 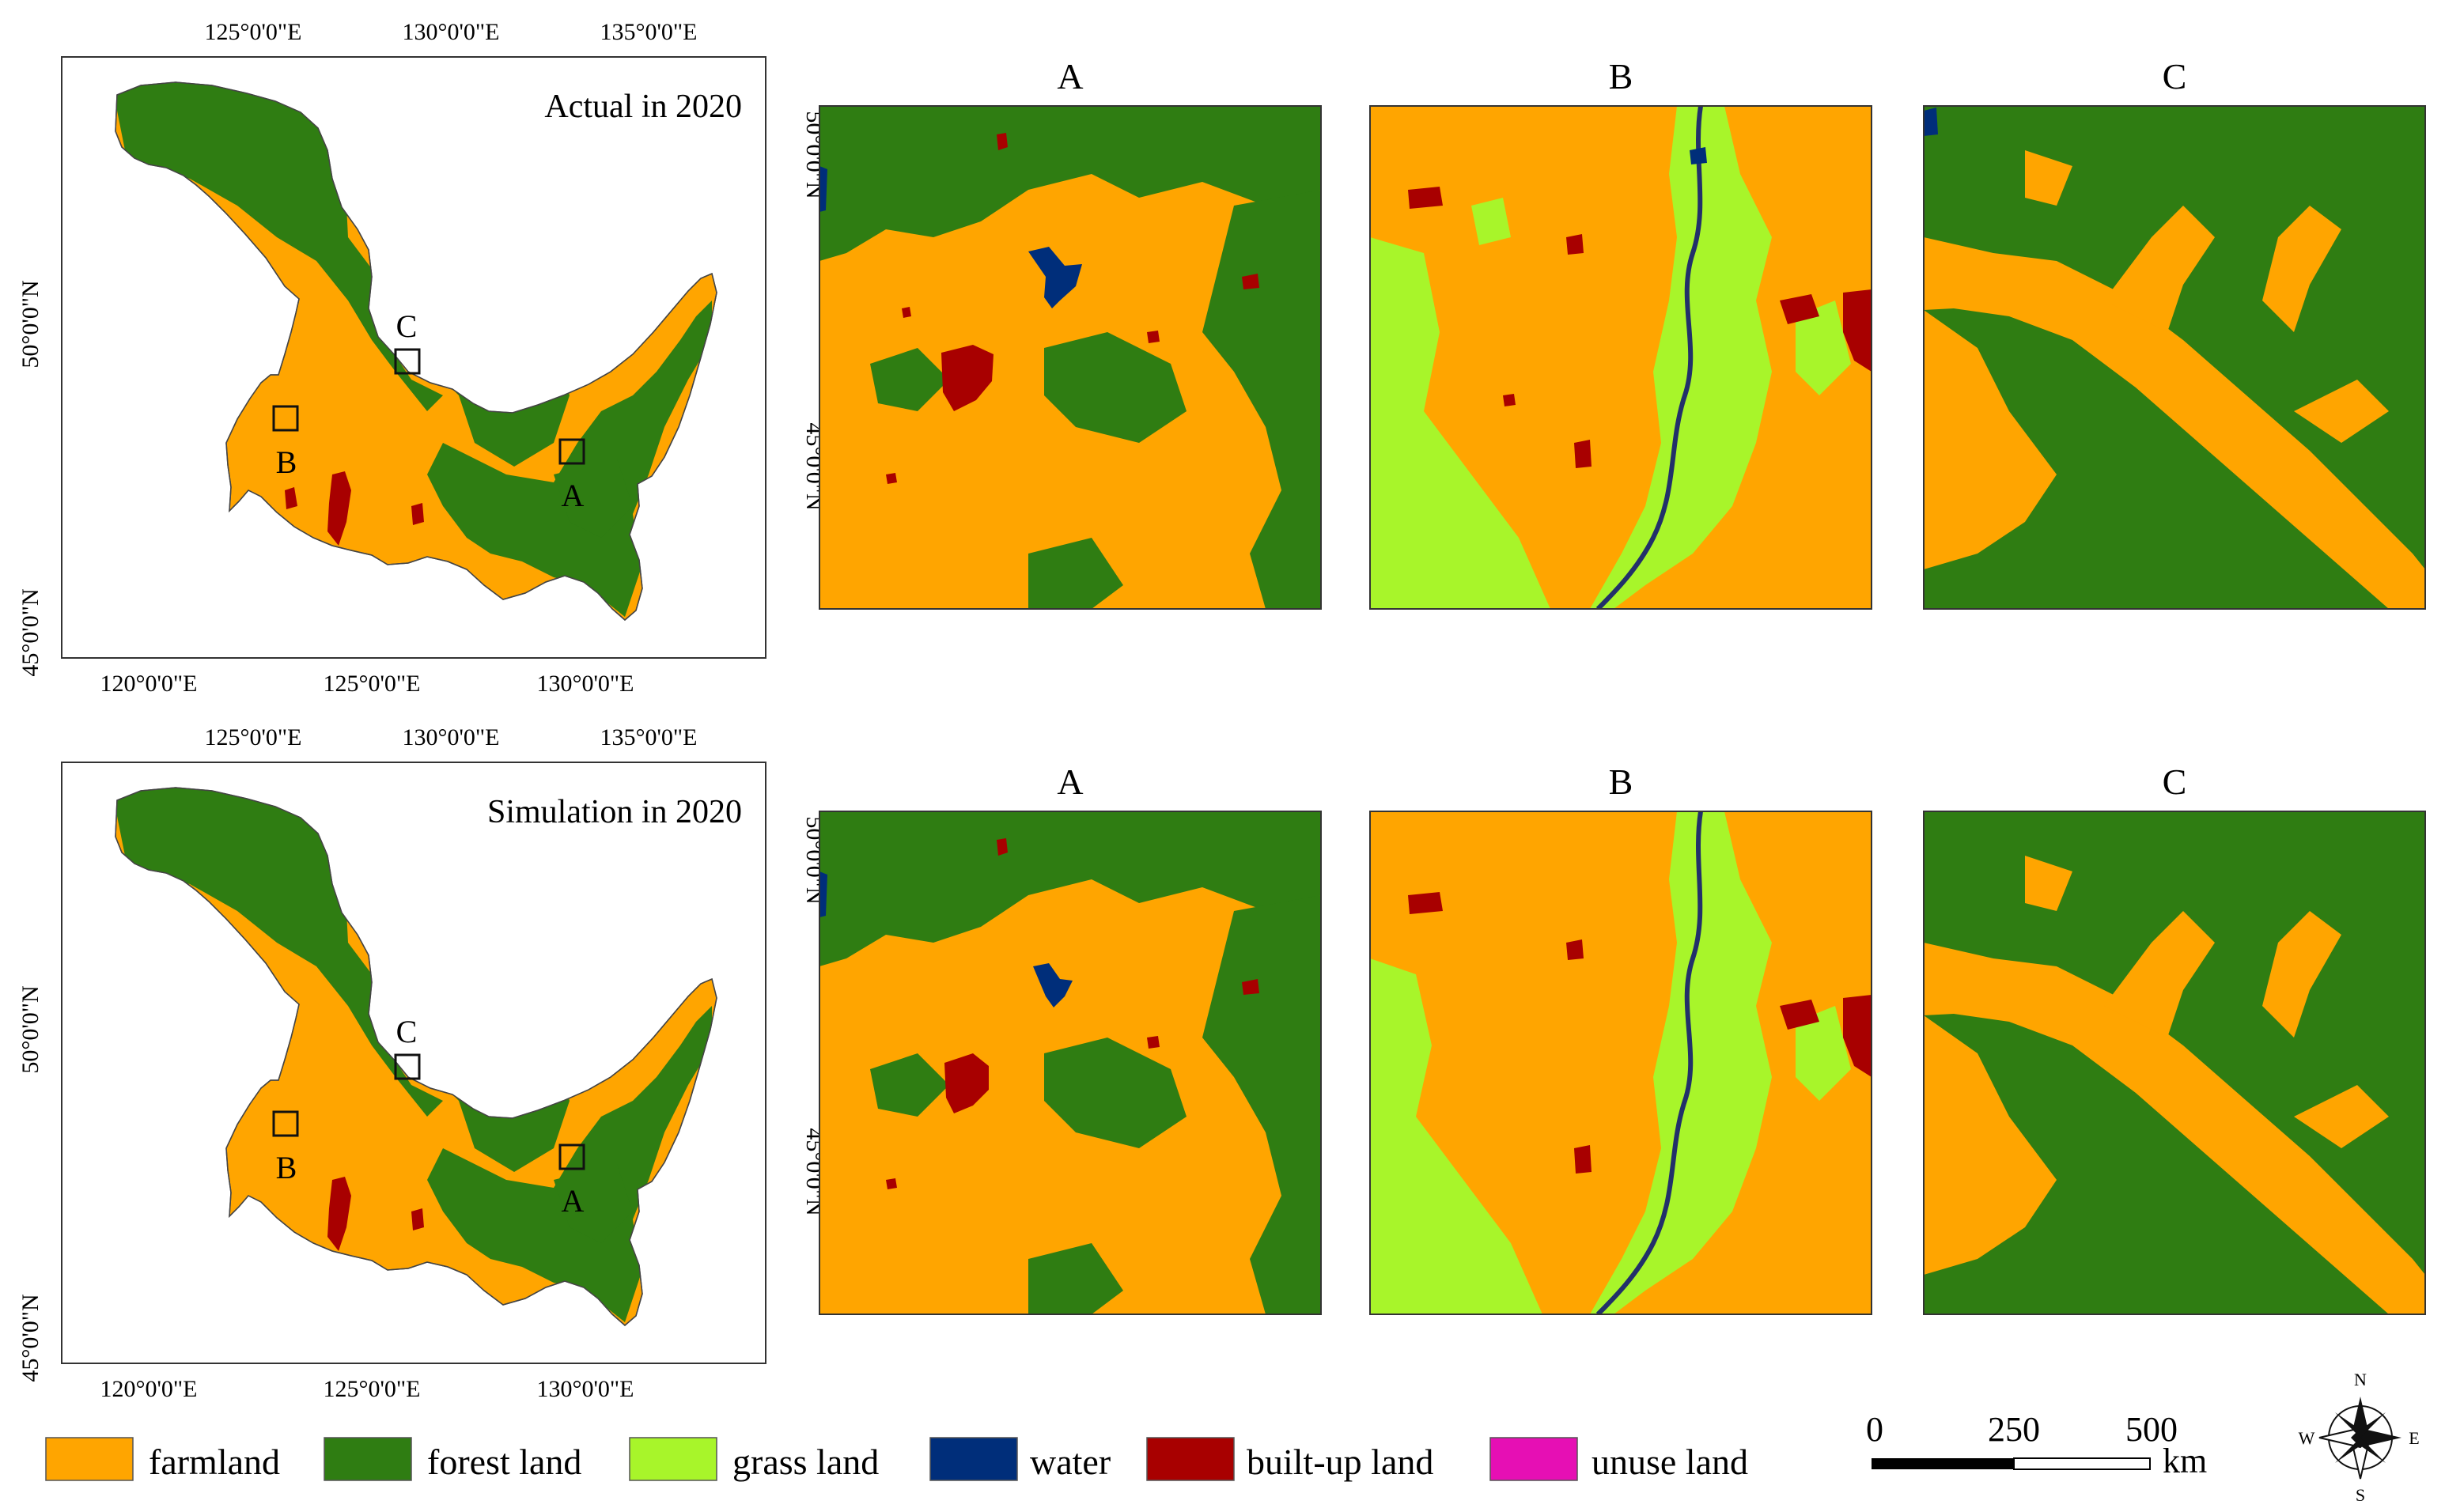 I want to click on zoom-panel-b: B, so click(x=1620, y=333).